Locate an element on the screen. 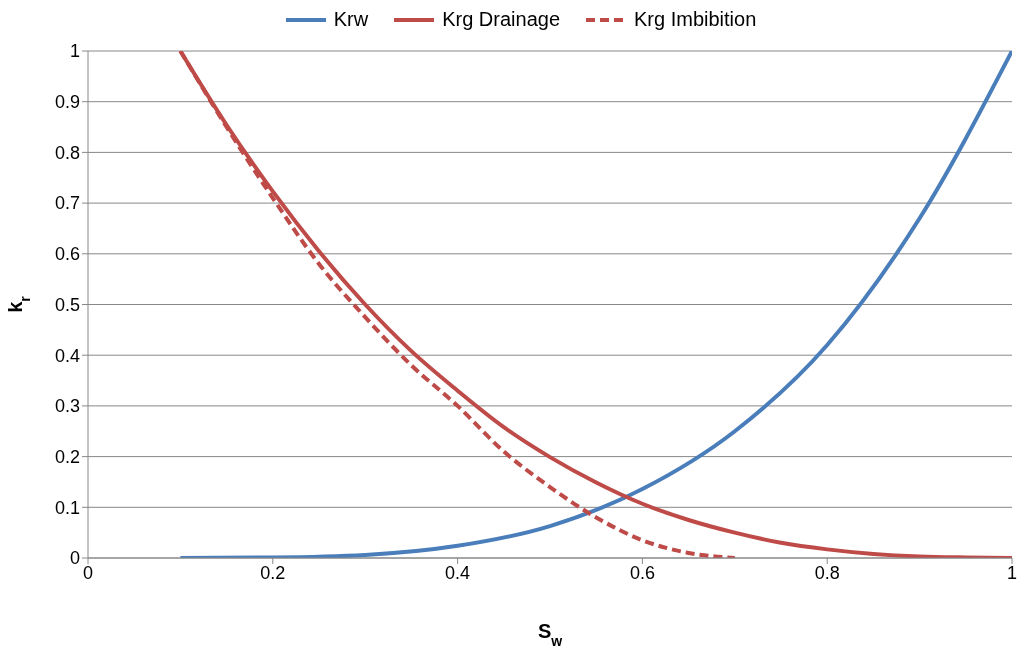  x-tick-label: 1 is located at coordinates (1012, 572).